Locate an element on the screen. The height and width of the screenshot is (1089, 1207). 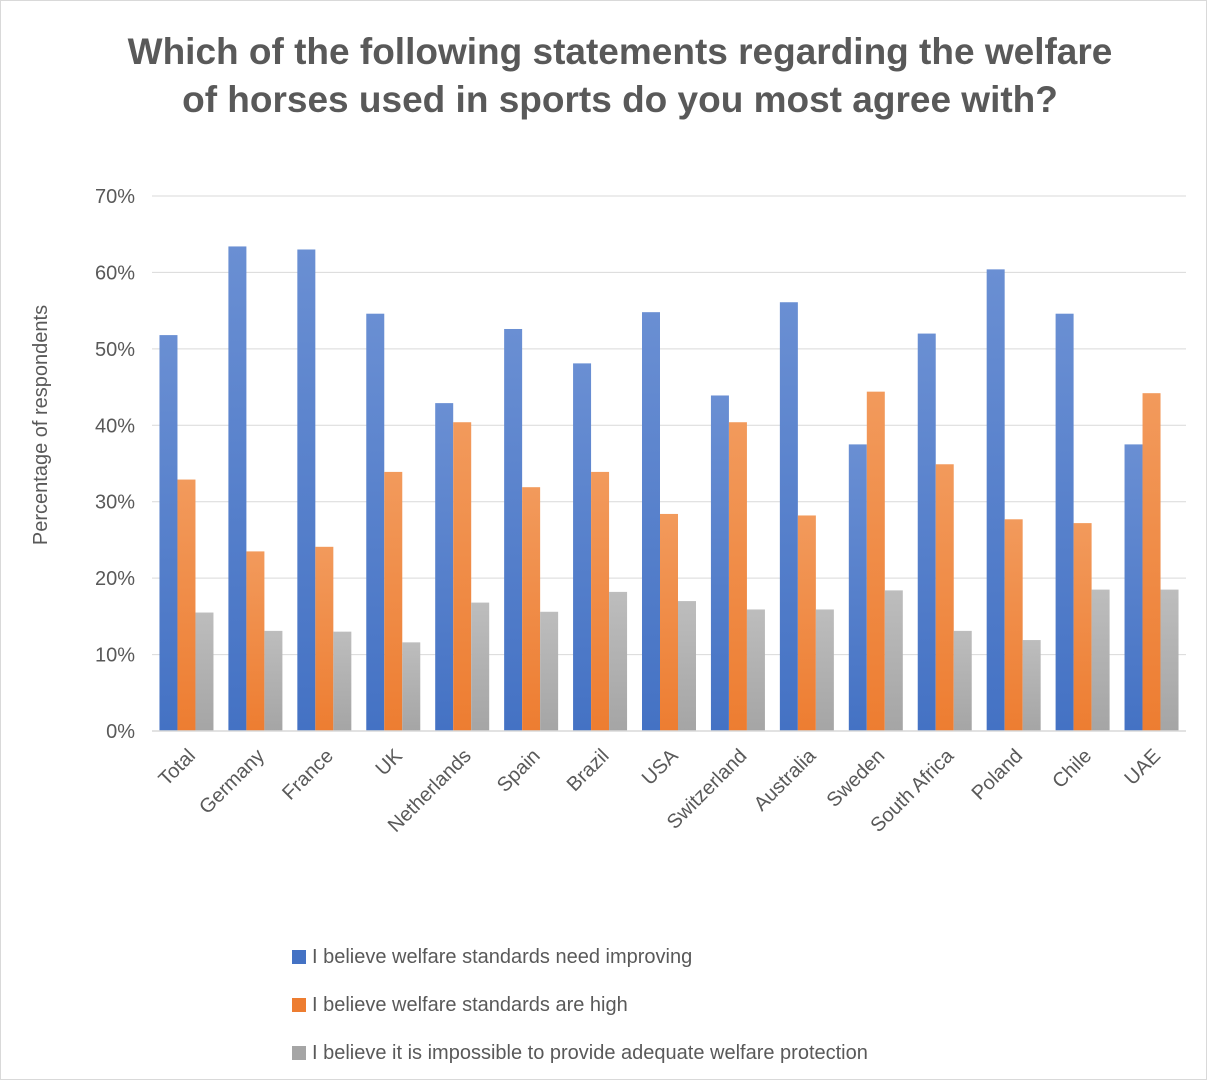
y-tick-label: 40% is located at coordinates (115, 426).